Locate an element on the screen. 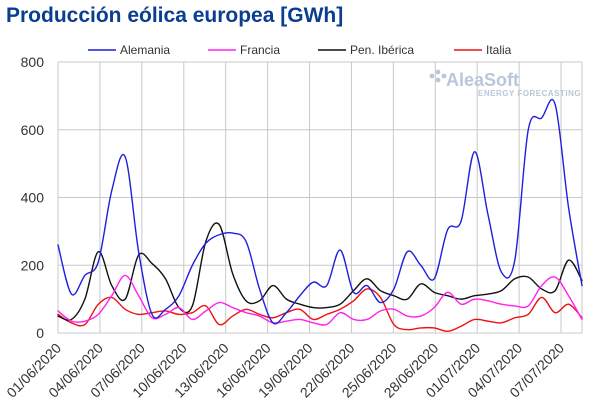  y-axis-ticks: 0 200 400 600 800 is located at coordinates (33, 197).